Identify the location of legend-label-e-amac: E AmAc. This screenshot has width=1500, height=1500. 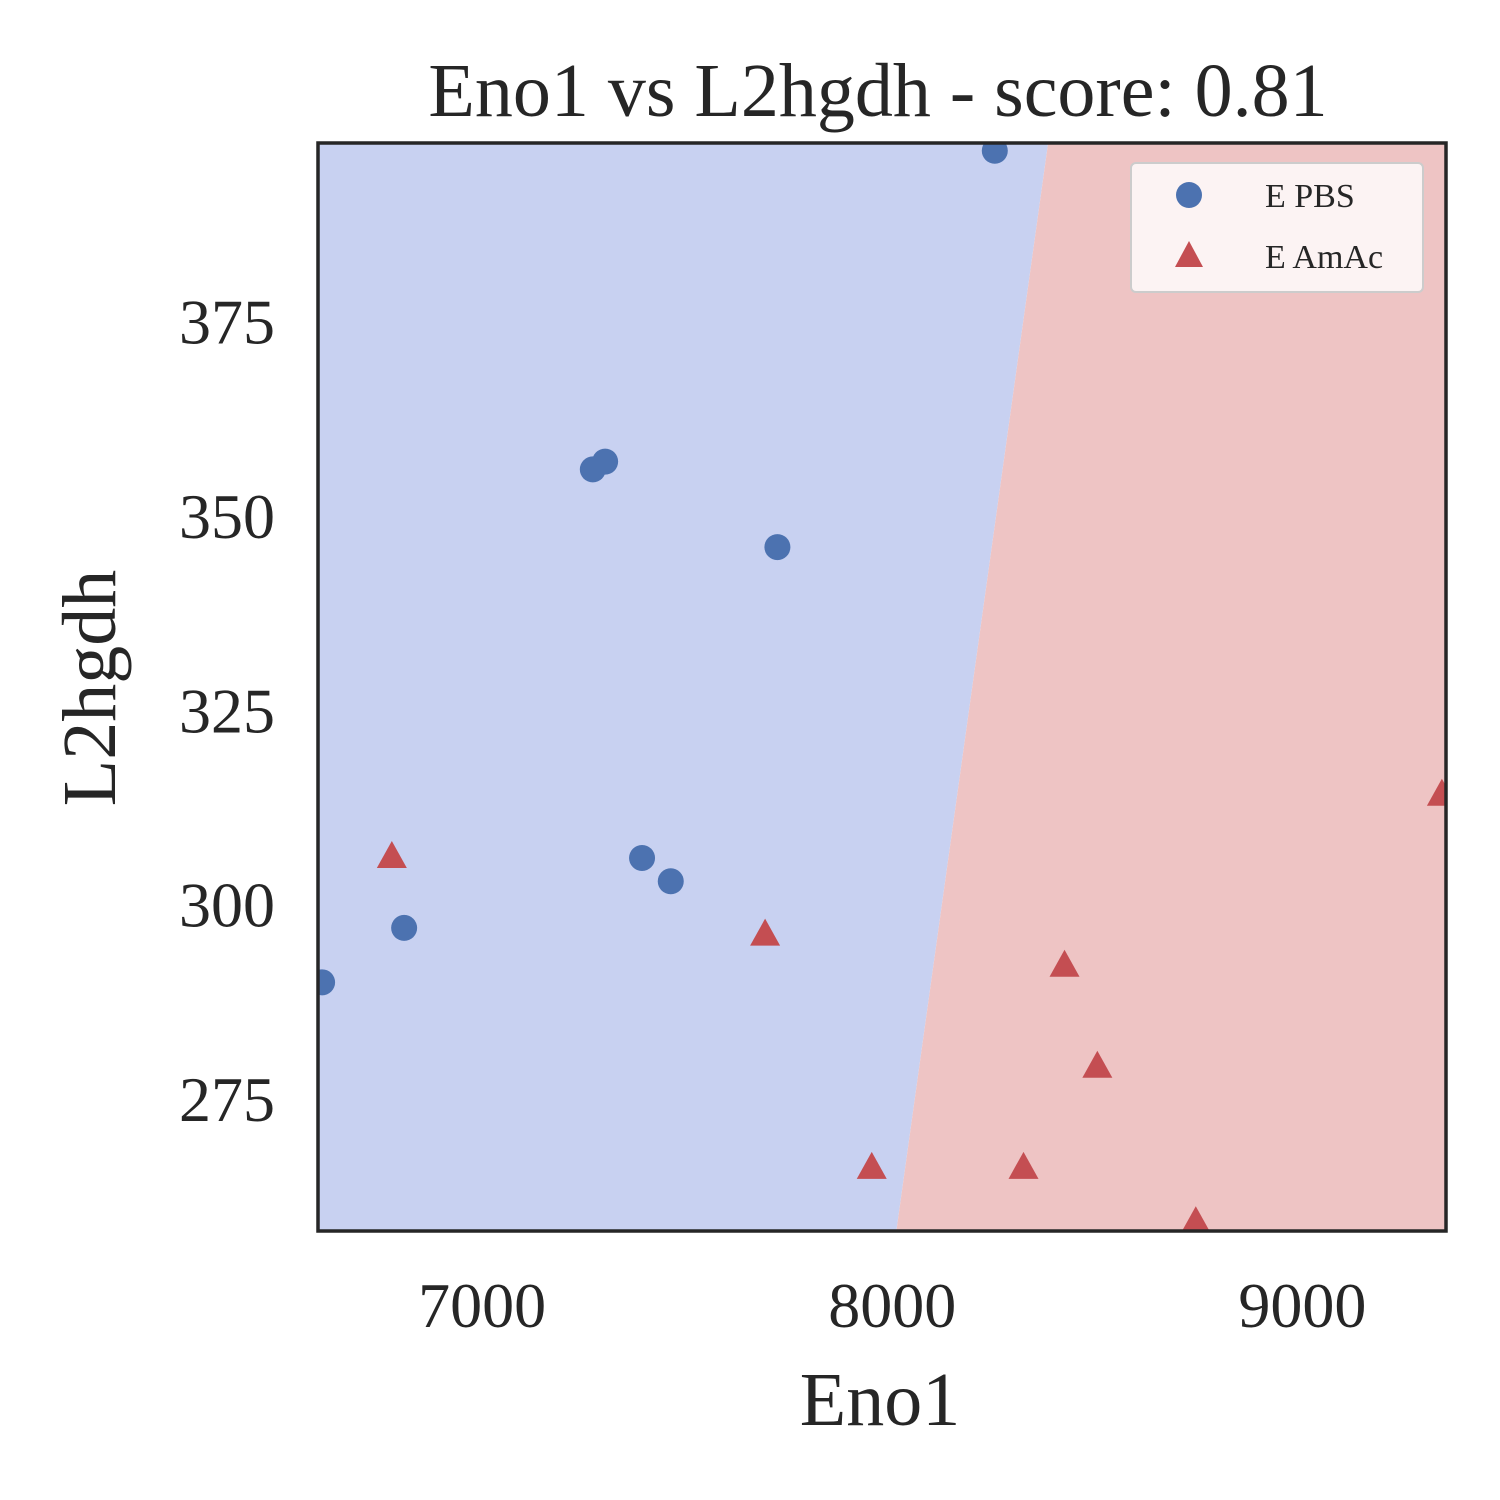
(1324, 257).